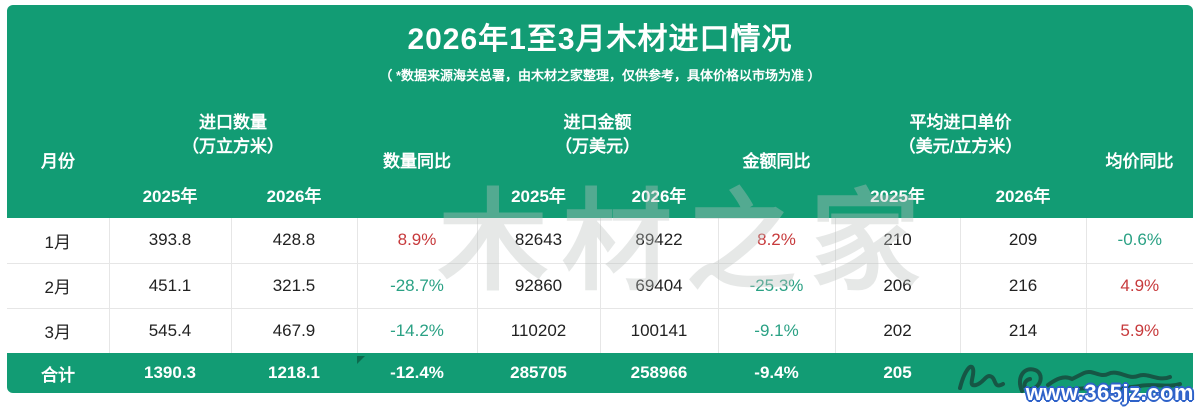 This screenshot has width=1200, height=411. What do you see at coordinates (1023, 194) in the screenshot?
I see `header-price-2026: 2026年` at bounding box center [1023, 194].